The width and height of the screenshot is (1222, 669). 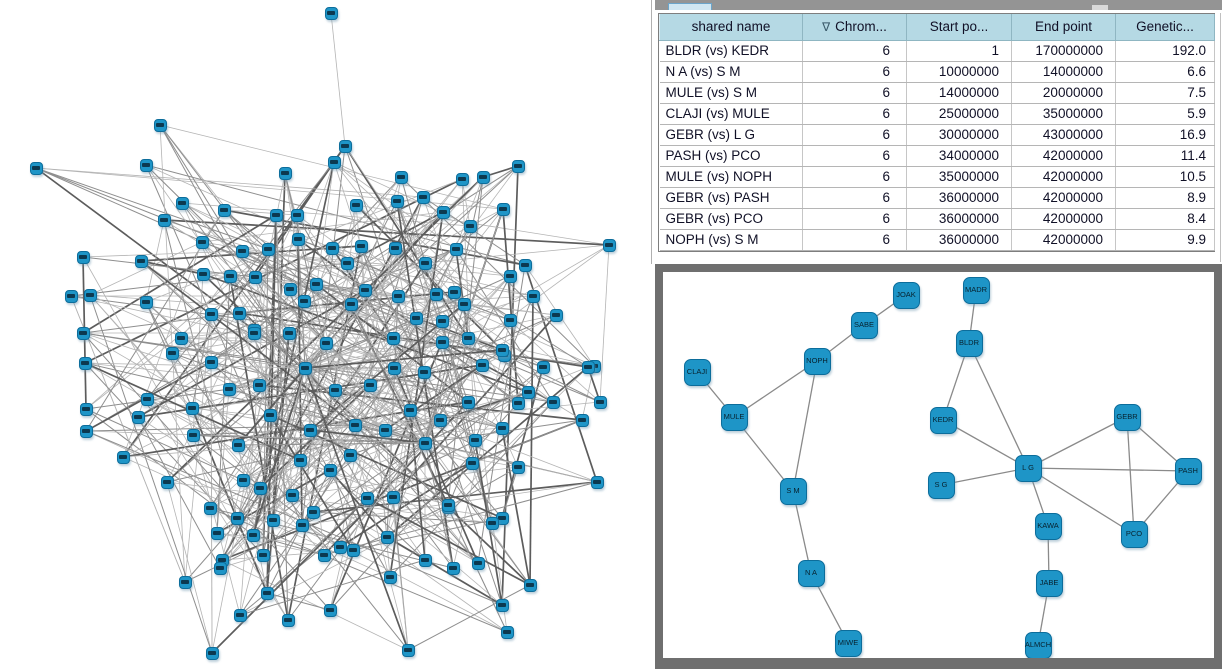 I want to click on table-row: N A (vs) S M 6 10000000 14000000 6.6, so click(x=937, y=72).